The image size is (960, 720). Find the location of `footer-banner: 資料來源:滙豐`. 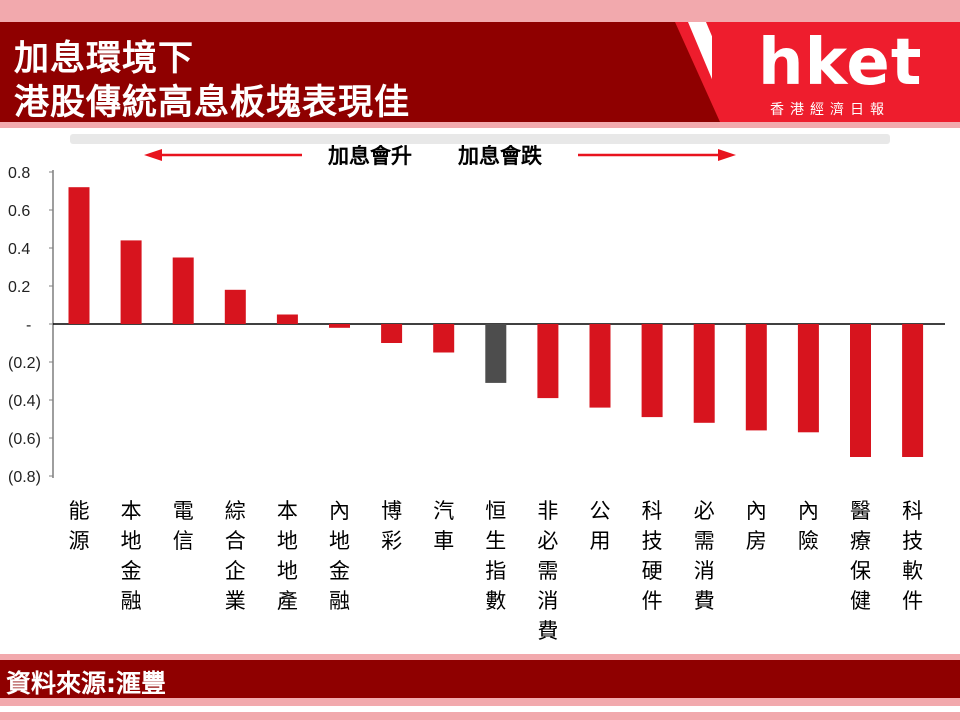

footer-banner: 資料來源:滙豐 is located at coordinates (480, 679).